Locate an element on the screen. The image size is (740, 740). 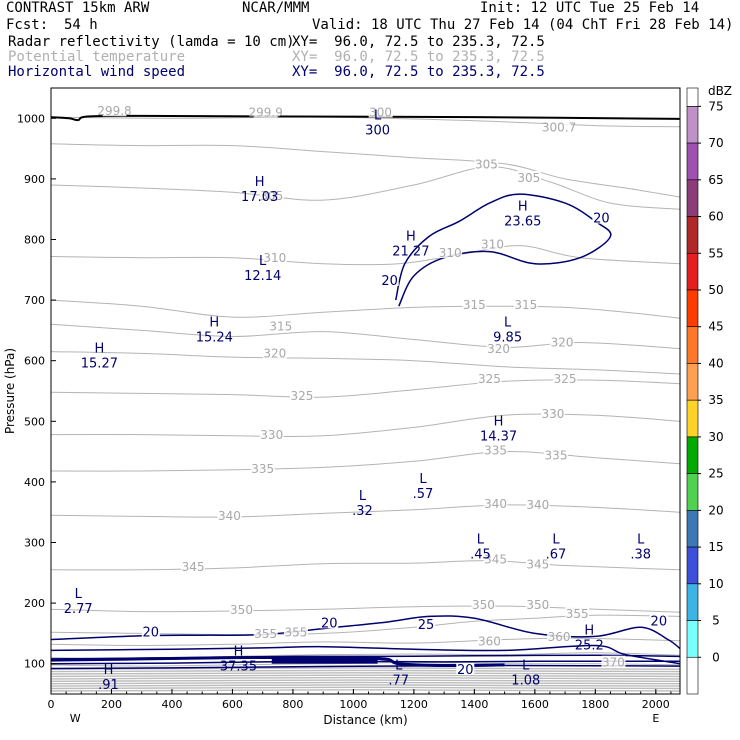
x-tick-label: 0 is located at coordinates (51, 704).